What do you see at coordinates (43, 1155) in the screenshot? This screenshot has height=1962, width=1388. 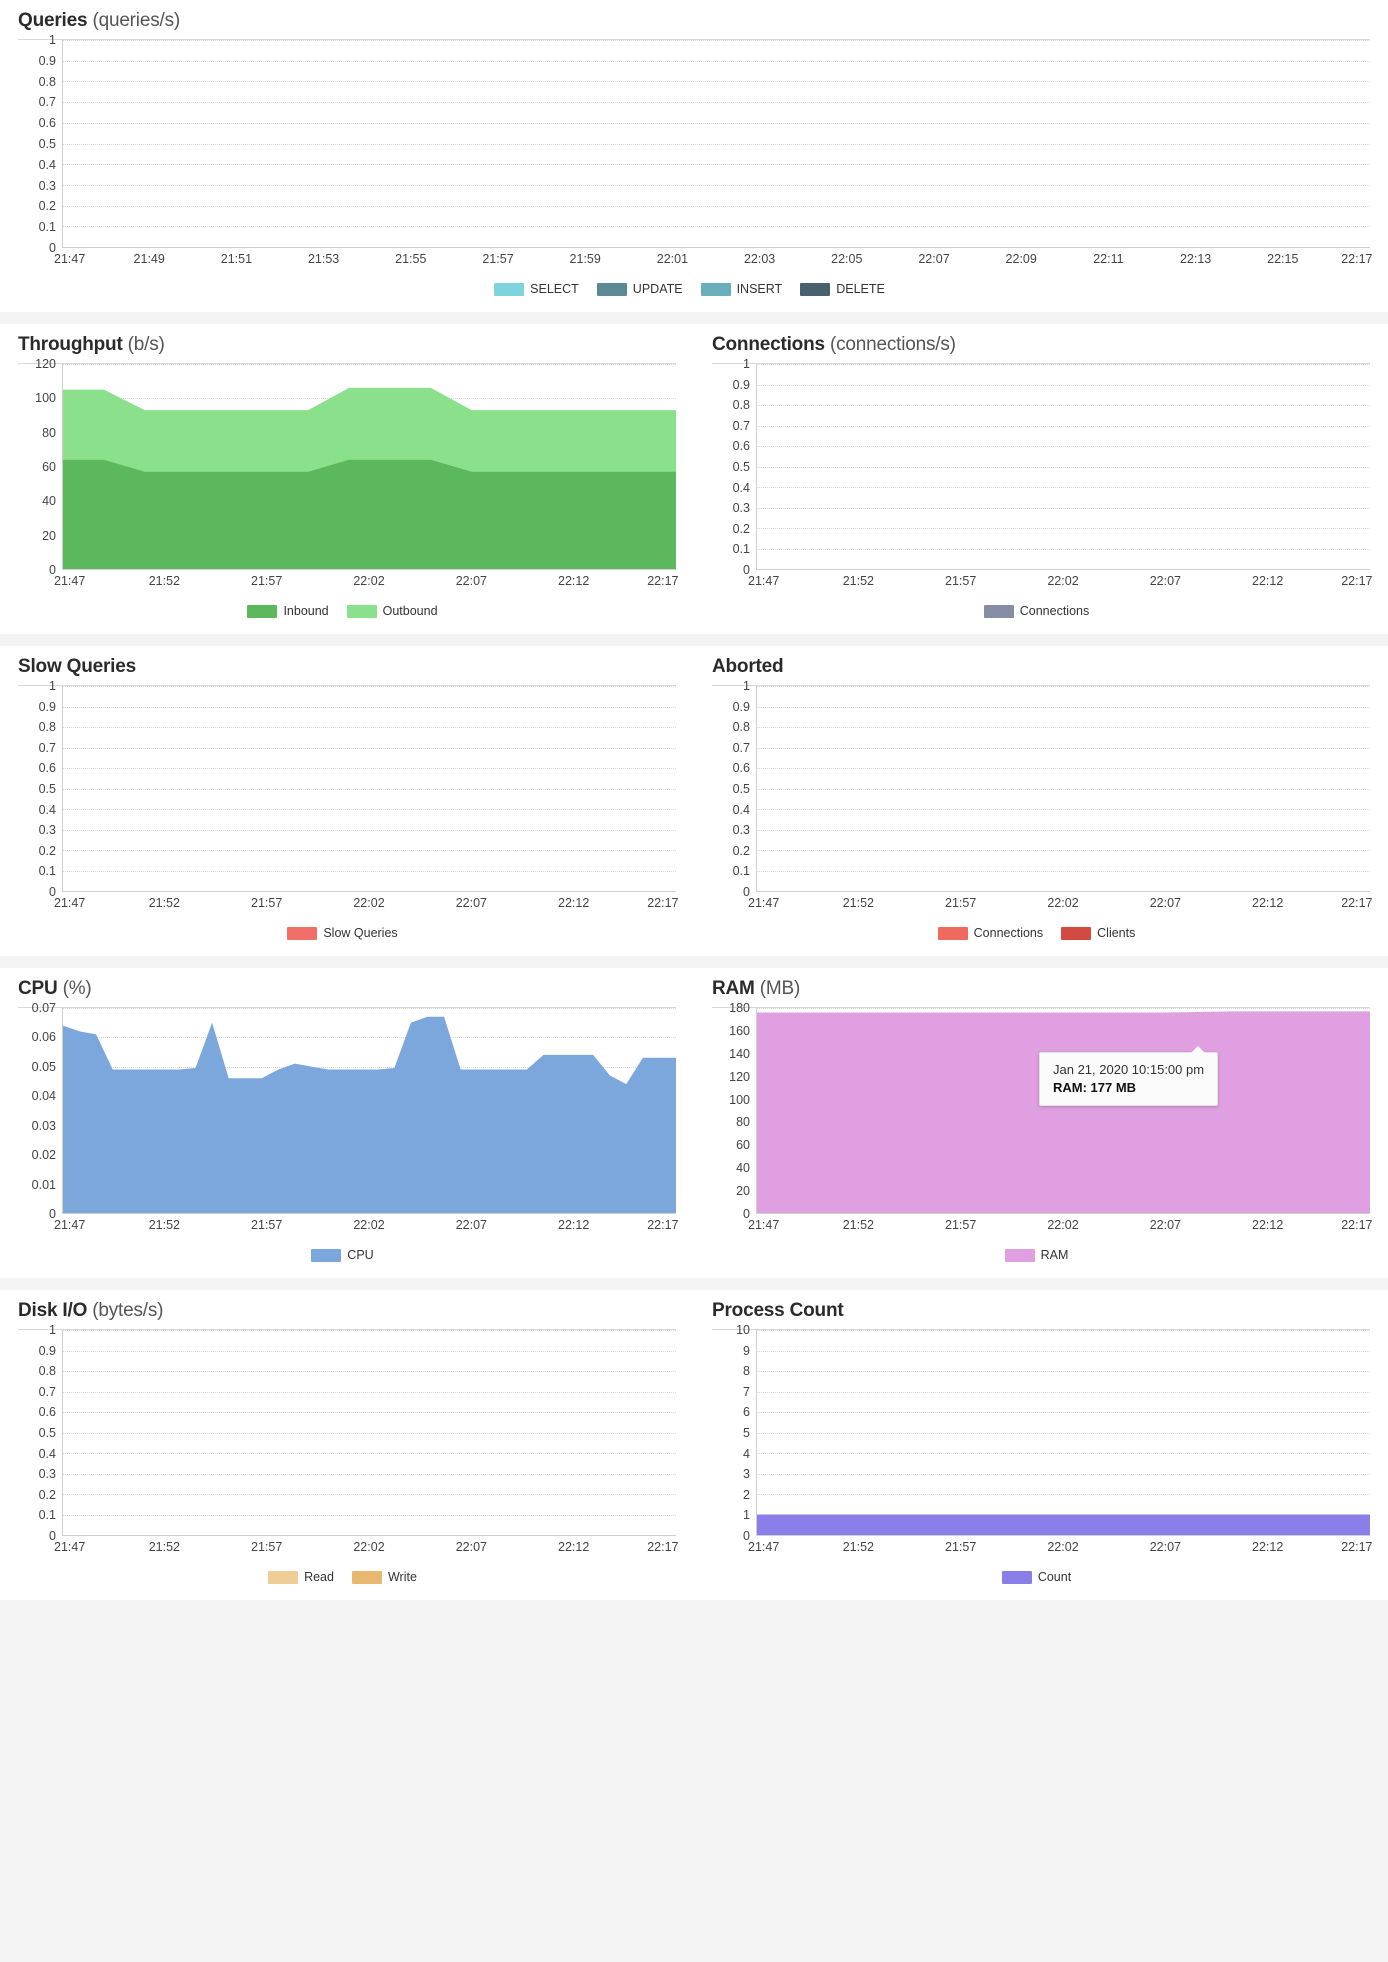 I see `y-tick-label: 0.02` at bounding box center [43, 1155].